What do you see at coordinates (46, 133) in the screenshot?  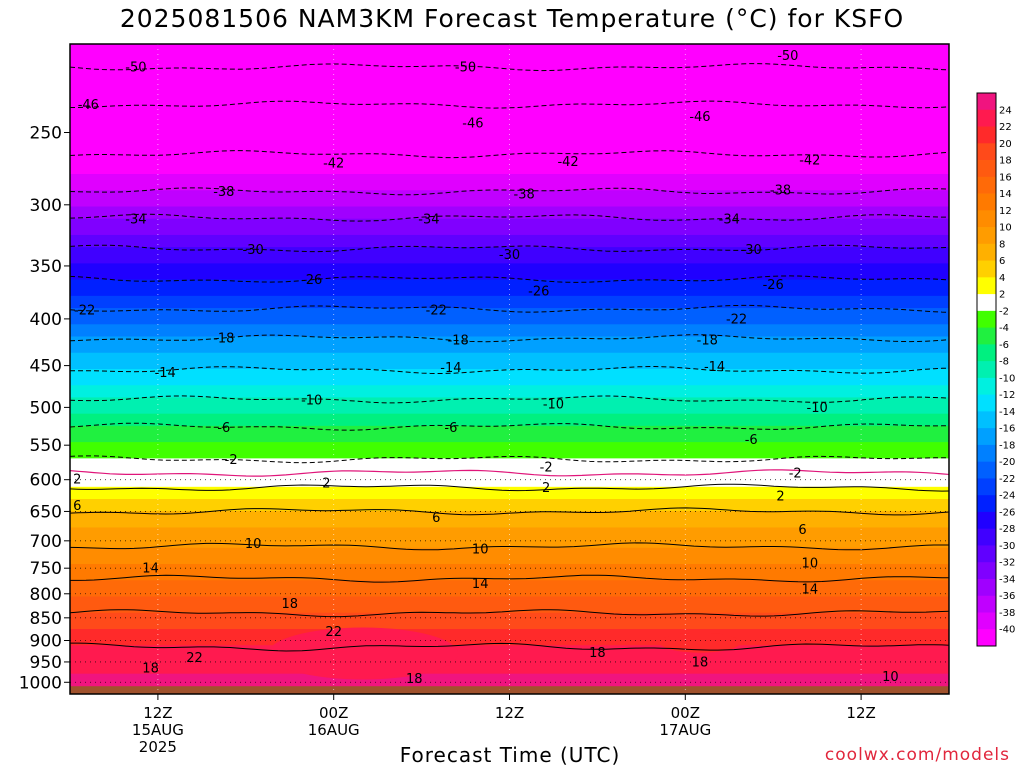 I see `y-tick-label: 250` at bounding box center [46, 133].